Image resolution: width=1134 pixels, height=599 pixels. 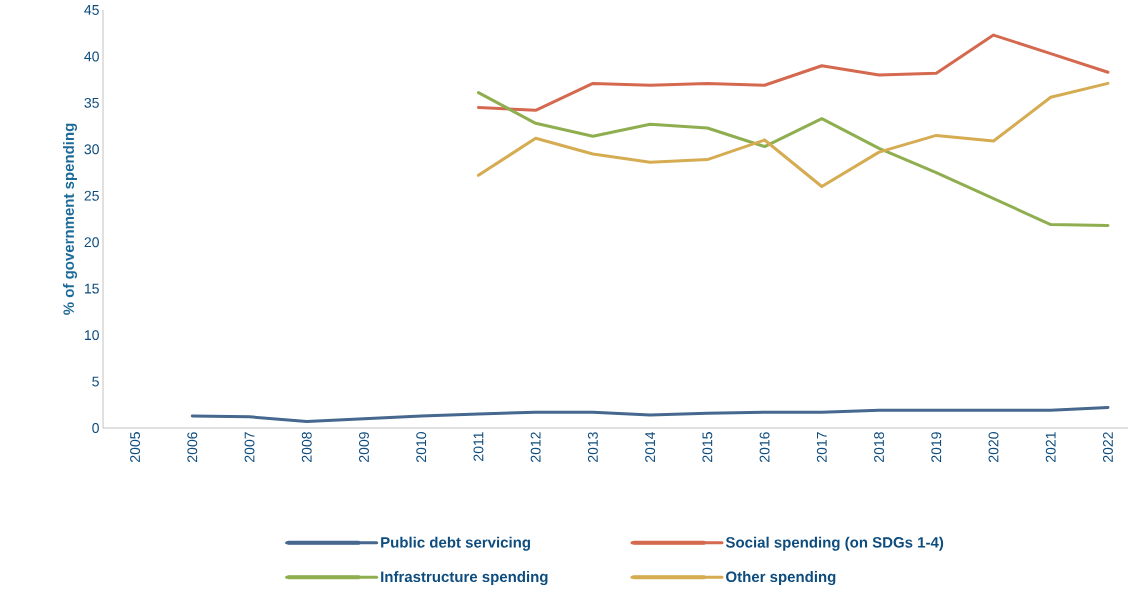 I want to click on y-tick-label: 30, so click(x=91, y=149).